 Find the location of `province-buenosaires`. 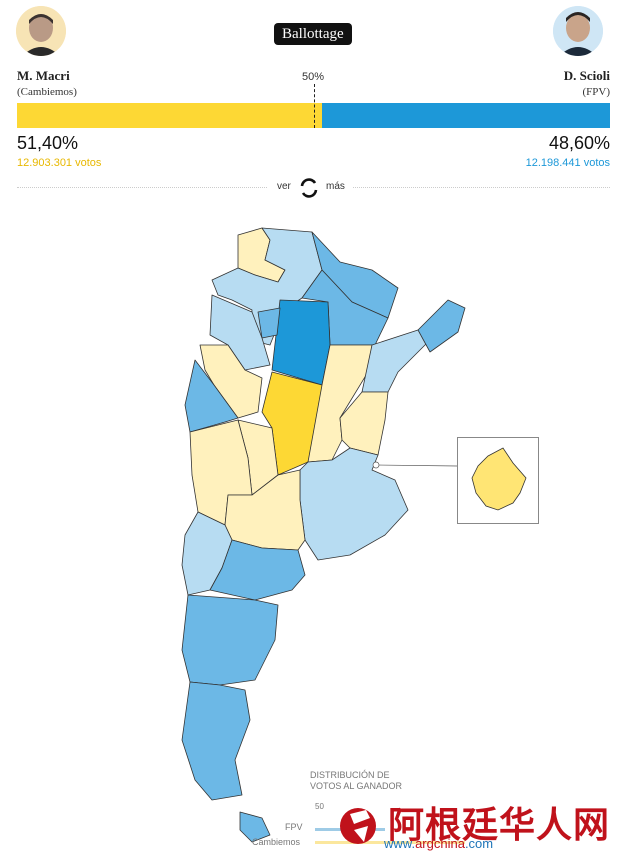

province-buenosaires is located at coordinates (354, 504).